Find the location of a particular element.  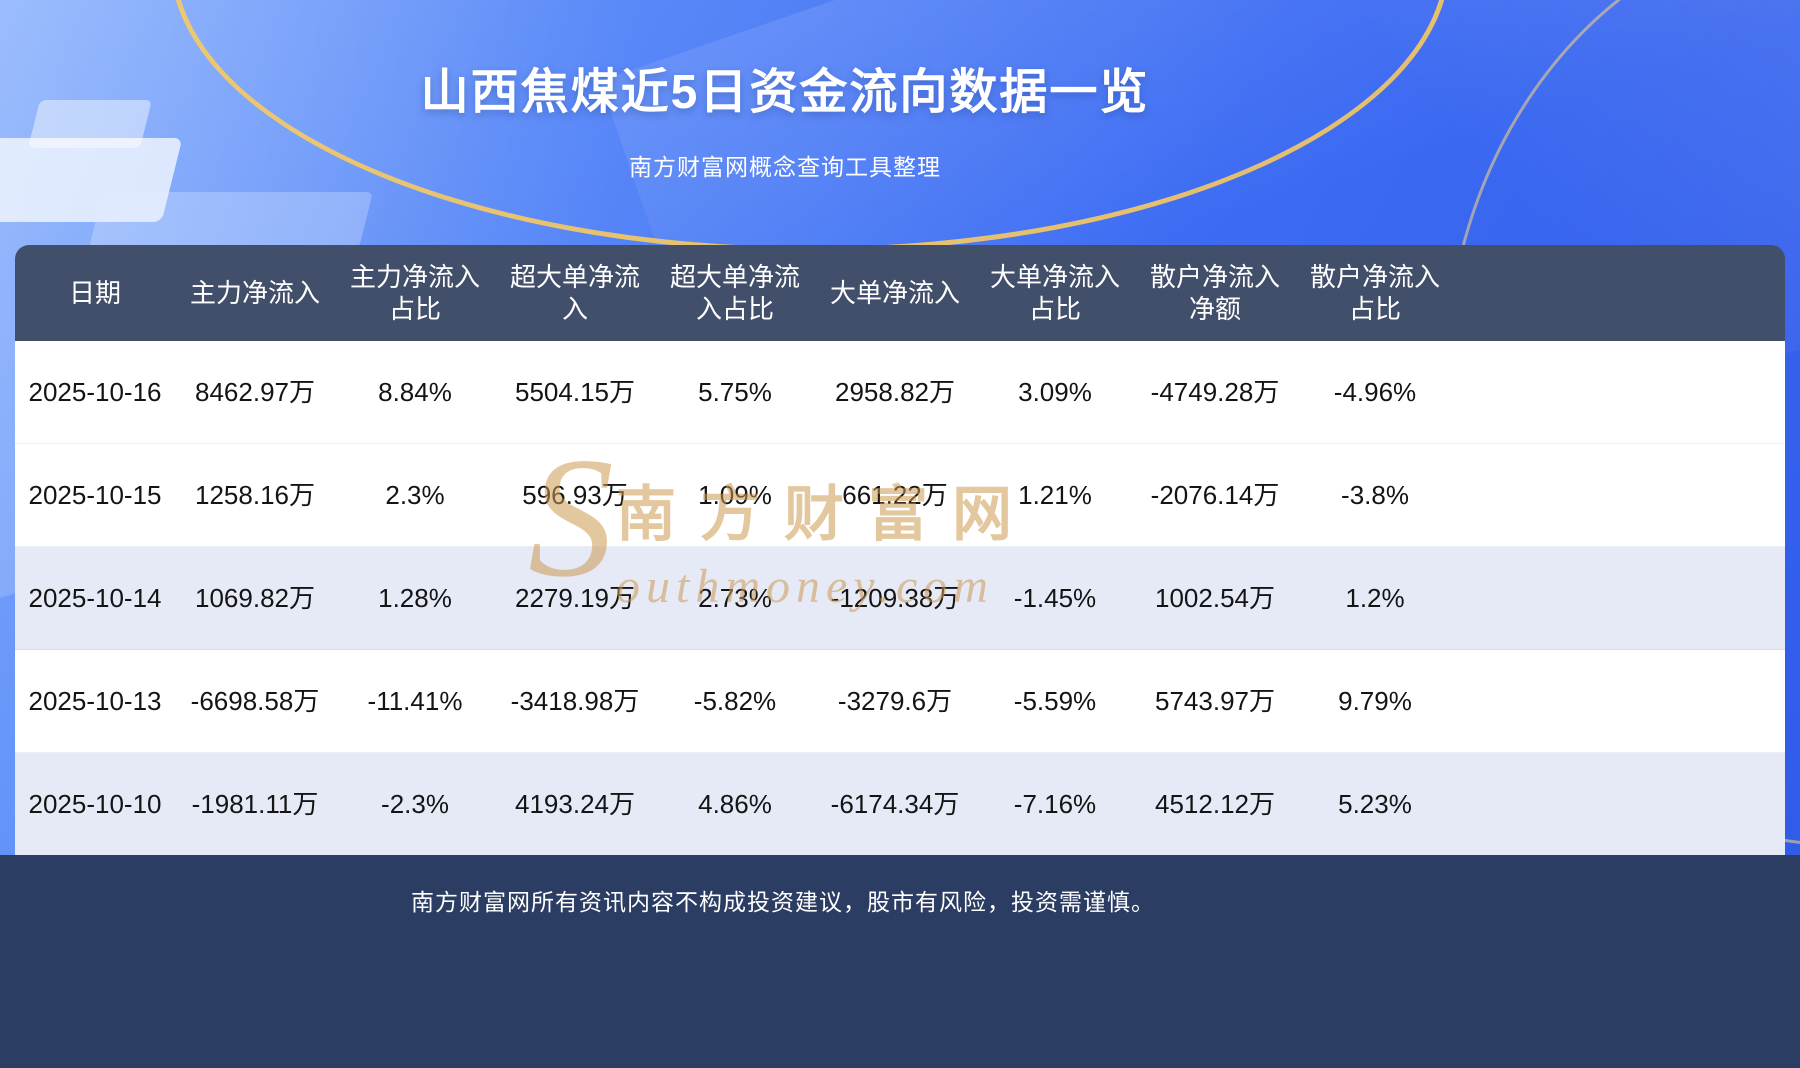

table-cell: -4749.28万 is located at coordinates (1215, 392).